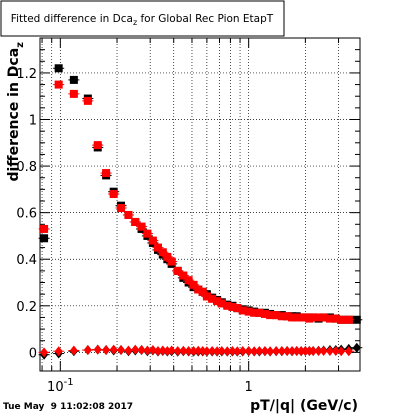  Describe the element at coordinates (26, 74) in the screenshot. I see `y-tick-label: 1.2` at that location.